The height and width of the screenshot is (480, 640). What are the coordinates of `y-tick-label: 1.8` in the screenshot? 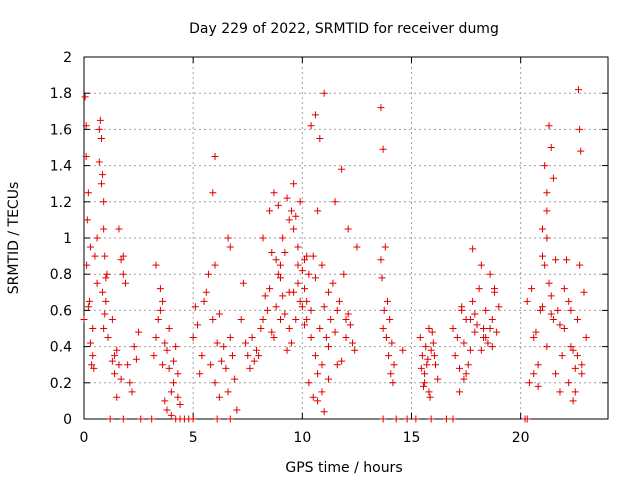 It's located at (61, 94).